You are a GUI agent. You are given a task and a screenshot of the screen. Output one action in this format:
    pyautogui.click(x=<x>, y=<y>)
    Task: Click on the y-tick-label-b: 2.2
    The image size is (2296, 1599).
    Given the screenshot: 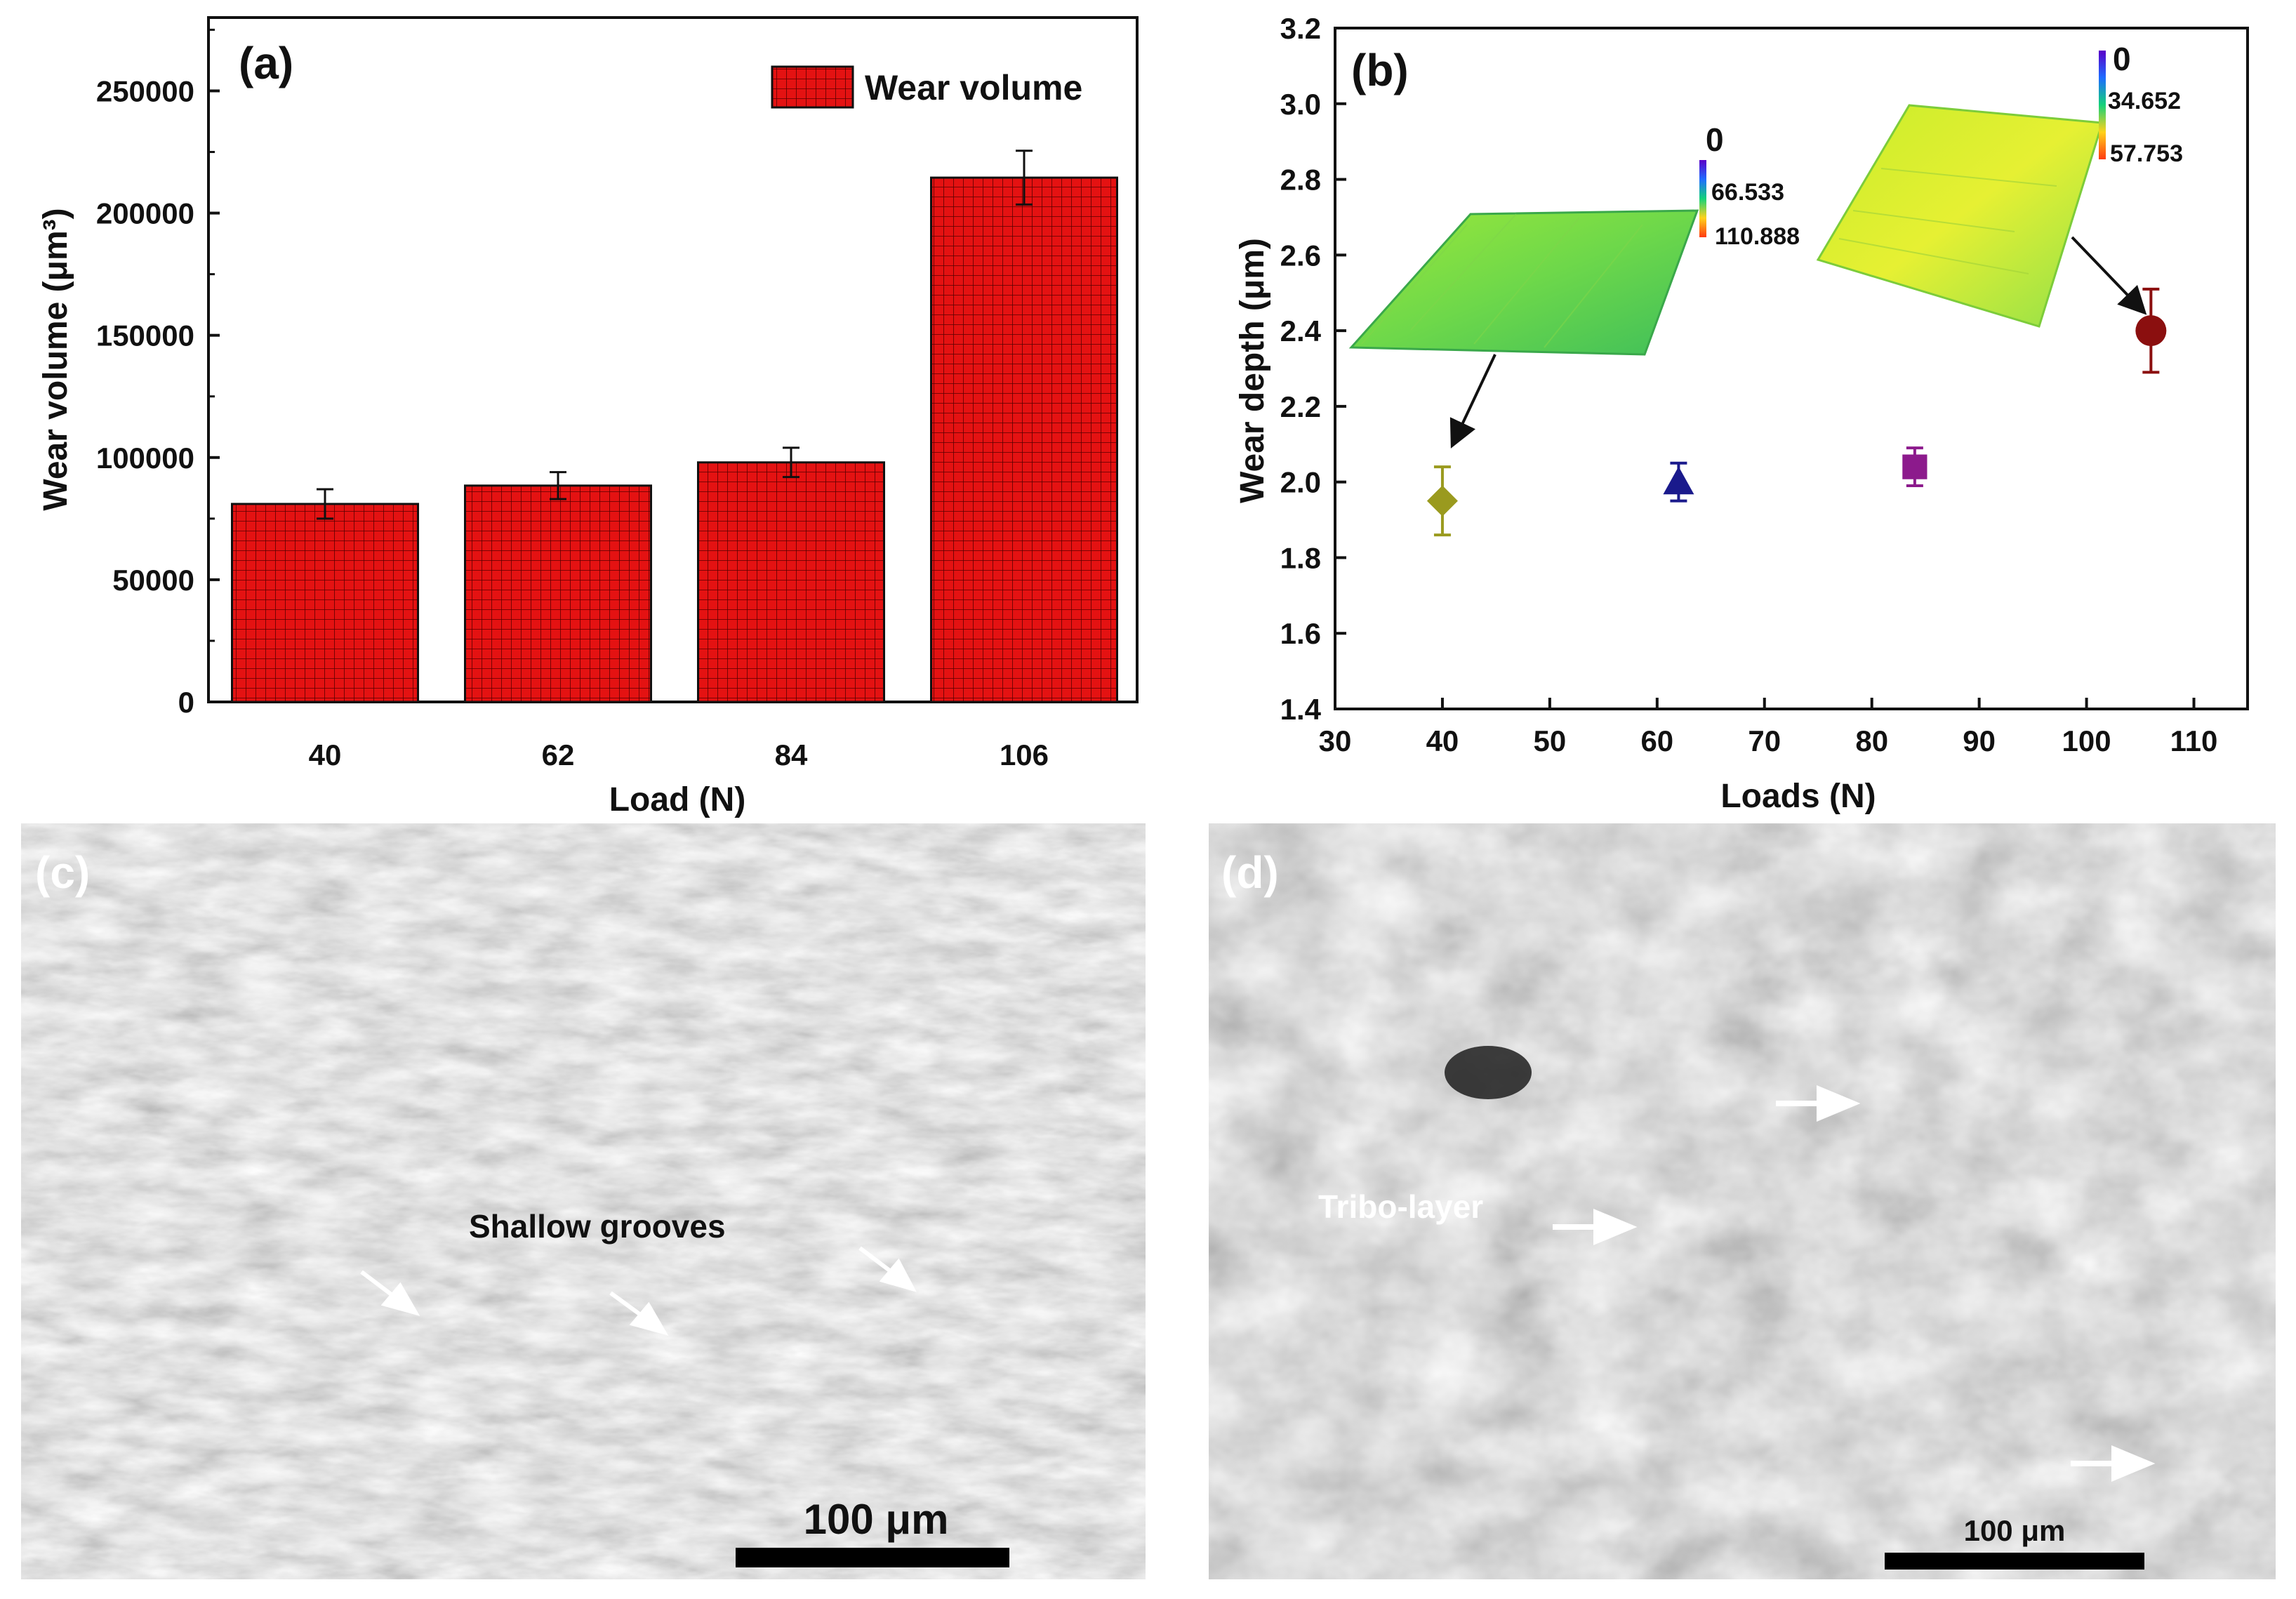 What is the action you would take?
    pyautogui.click(x=1300, y=406)
    